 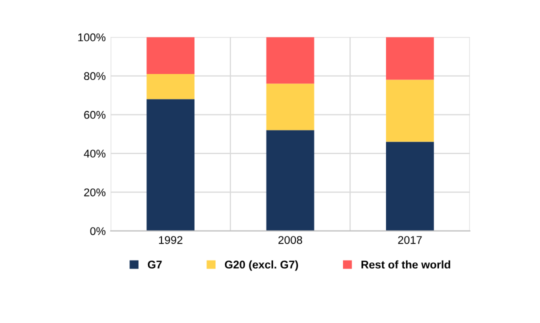 I want to click on y-tick-label: 0%, so click(x=98, y=231).